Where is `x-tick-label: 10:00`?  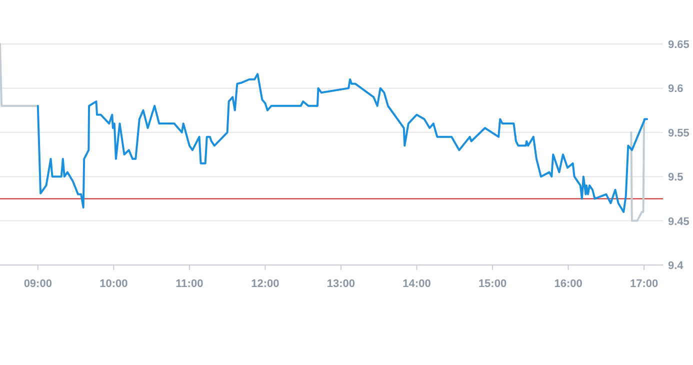
x-tick-label: 10:00 is located at coordinates (114, 284).